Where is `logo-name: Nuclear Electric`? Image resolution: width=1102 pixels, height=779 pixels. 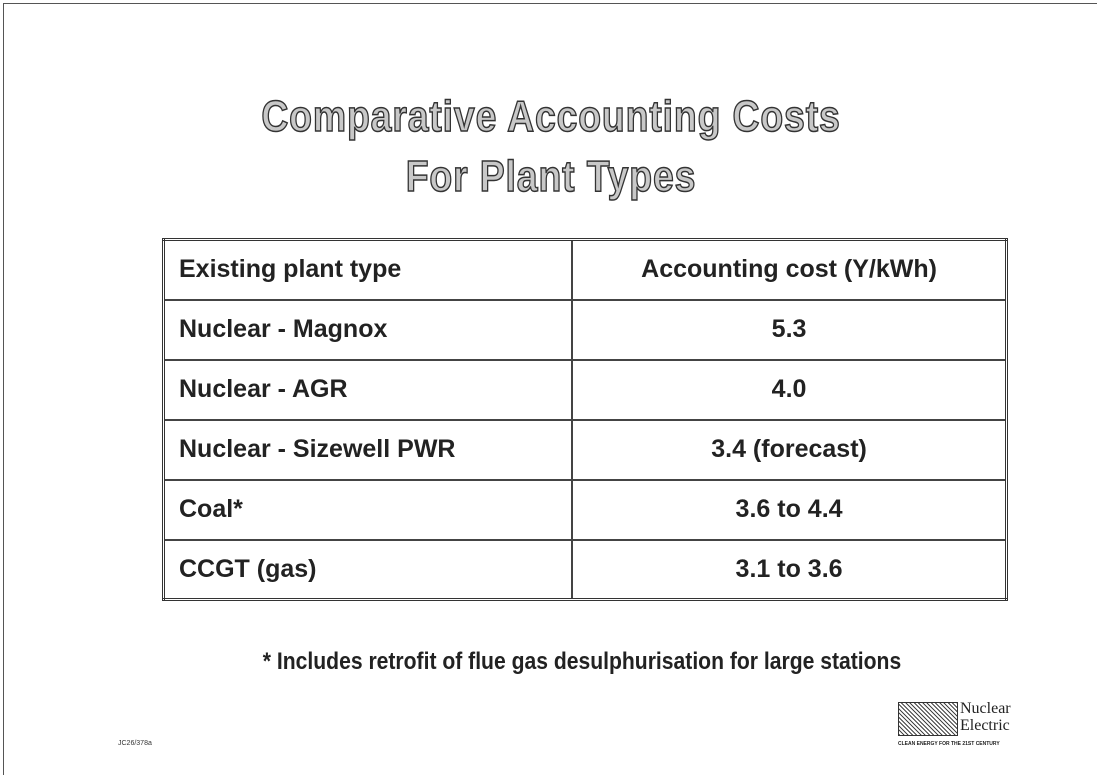
logo-name: Nuclear Electric is located at coordinates (985, 717).